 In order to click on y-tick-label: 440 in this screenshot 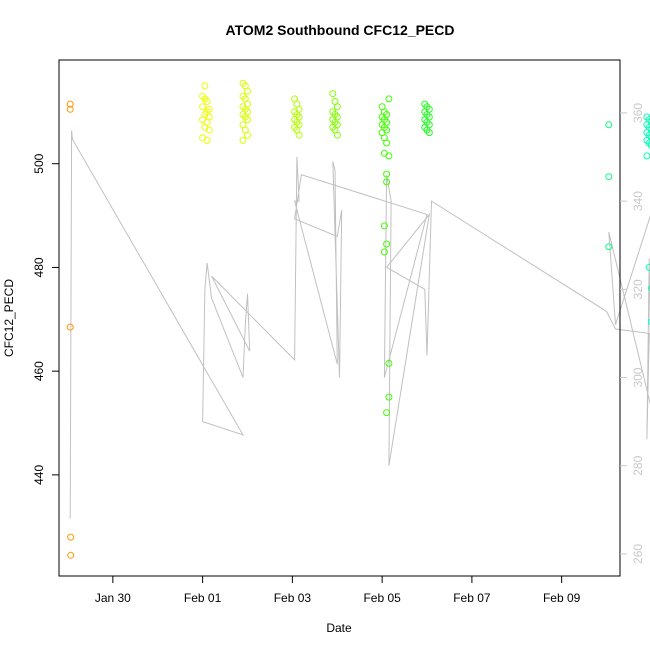, I will do `click(39, 475)`.